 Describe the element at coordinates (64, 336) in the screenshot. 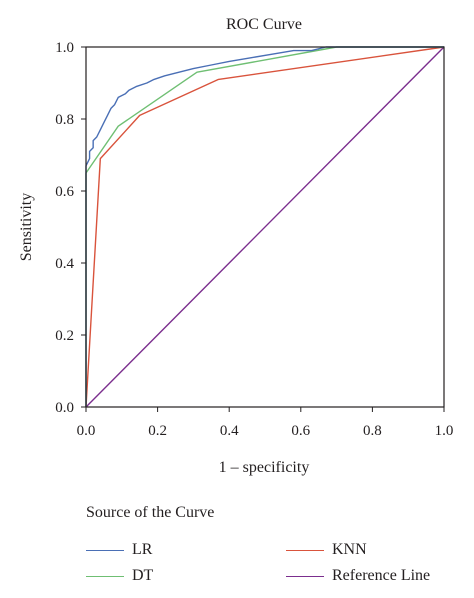

I see `y-tick-label: 0.2` at that location.